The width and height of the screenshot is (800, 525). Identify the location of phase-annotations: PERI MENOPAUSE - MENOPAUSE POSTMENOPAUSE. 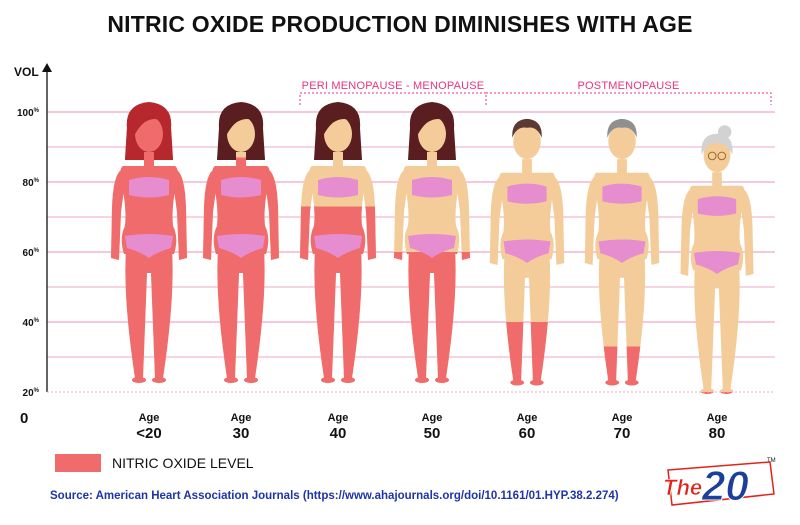
(535, 92).